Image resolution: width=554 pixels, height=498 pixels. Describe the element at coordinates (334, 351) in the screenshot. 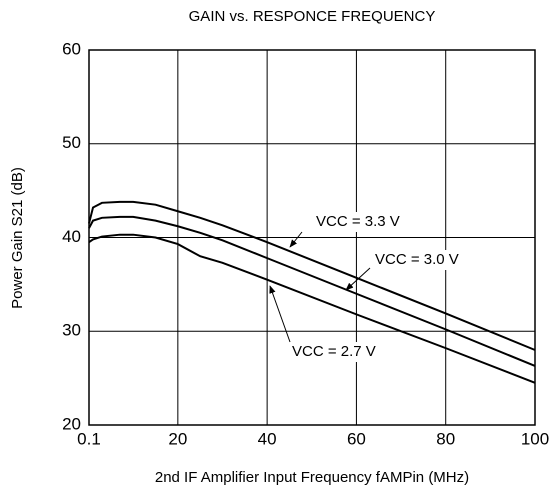

I see `series-label: VCC = 2.7 V` at that location.